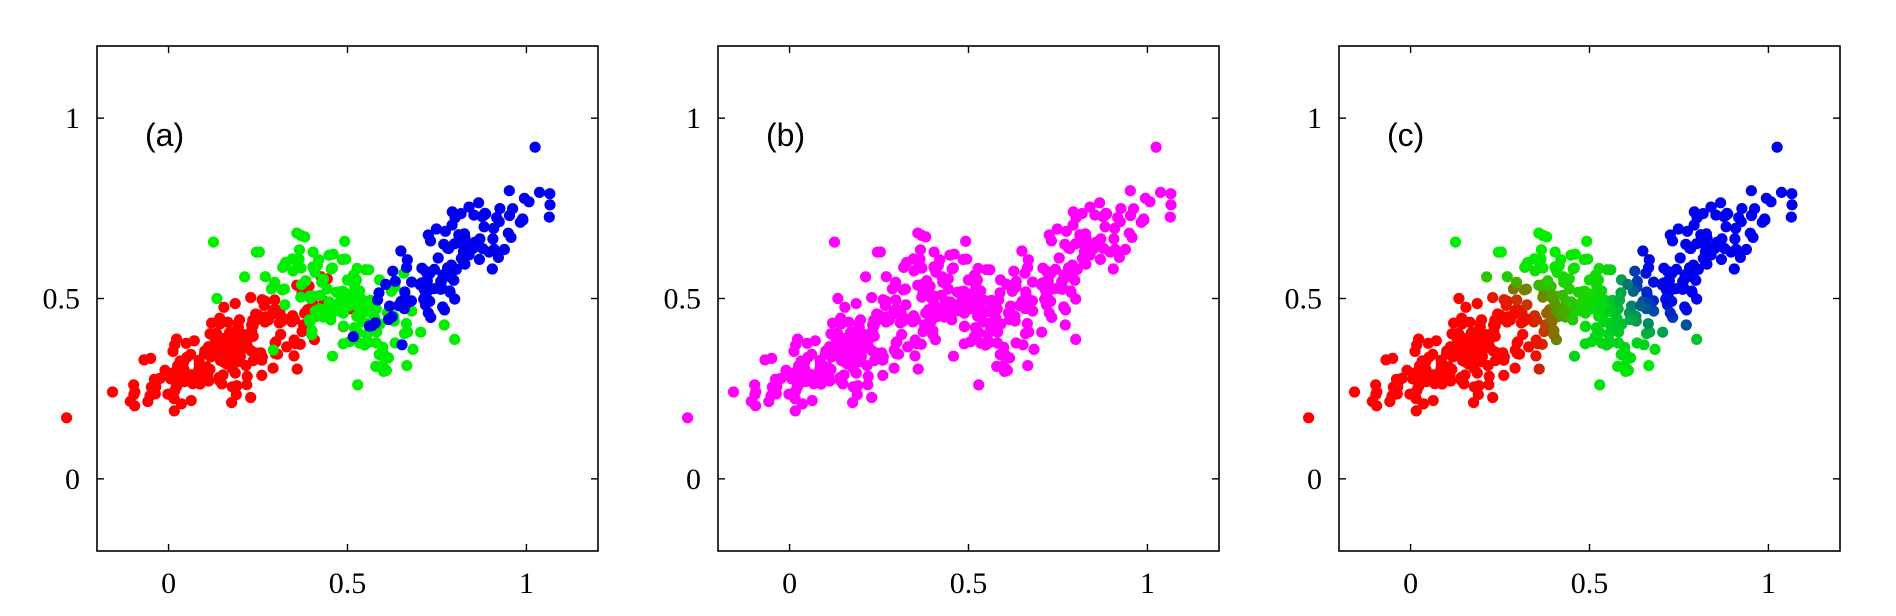  Describe the element at coordinates (168, 583) in the screenshot. I see `x-tick-label: 0` at that location.